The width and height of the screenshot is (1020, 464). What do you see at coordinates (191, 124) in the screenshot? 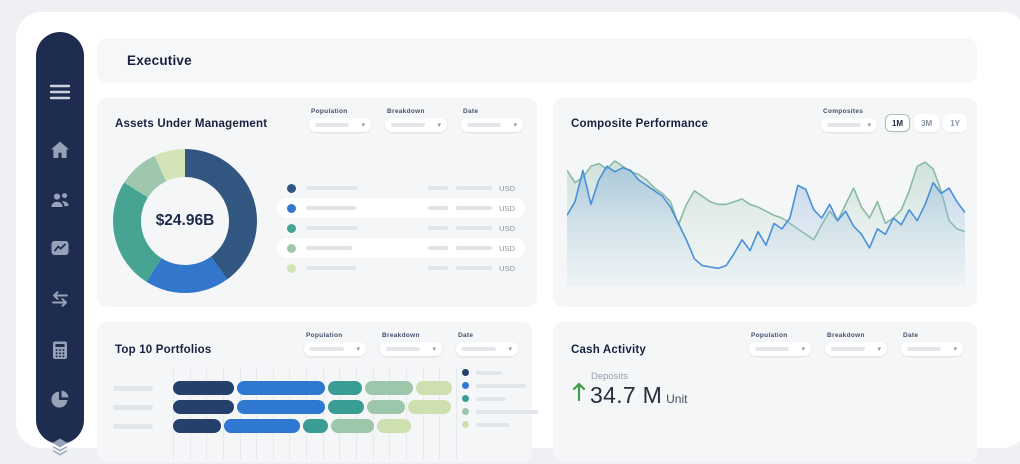
I see `aum-card-title: Assets Under Management` at bounding box center [191, 124].